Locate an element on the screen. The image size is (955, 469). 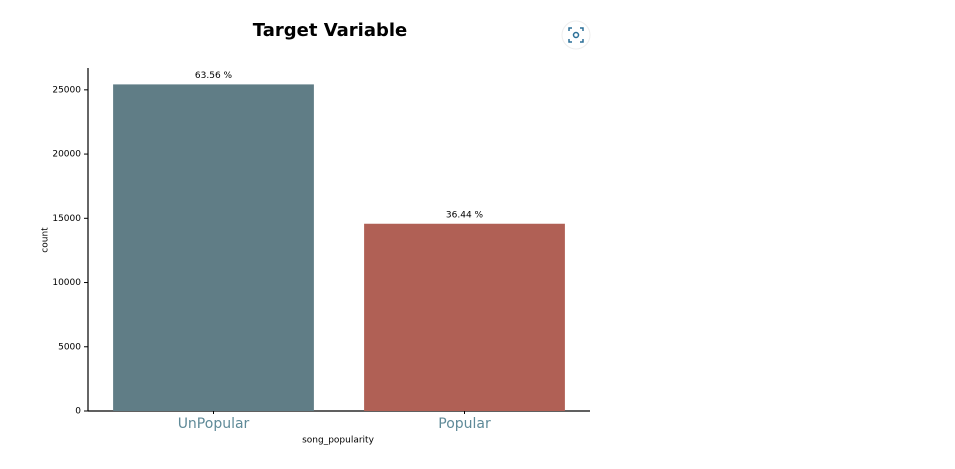
bar-annotation: 36.44 % is located at coordinates (465, 215).